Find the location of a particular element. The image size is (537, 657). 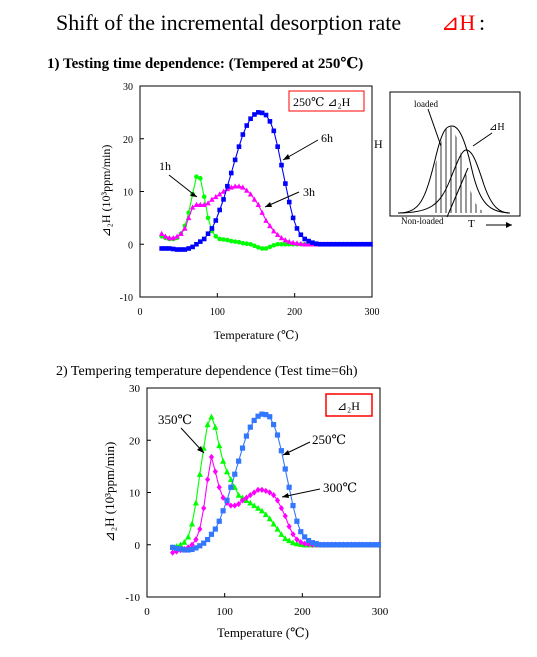

chart2-annot-250: 250℃ is located at coordinates (329, 439).